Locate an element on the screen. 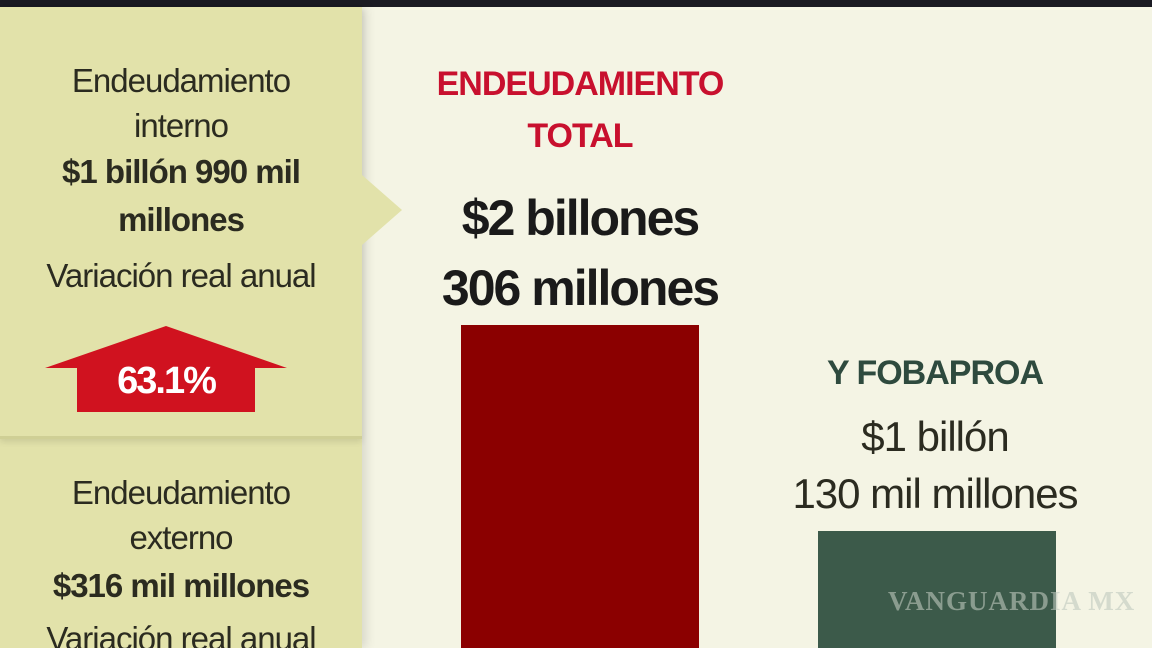 This screenshot has width=1152, height=648. watermark: VANGUARDIA MX is located at coordinates (1012, 601).